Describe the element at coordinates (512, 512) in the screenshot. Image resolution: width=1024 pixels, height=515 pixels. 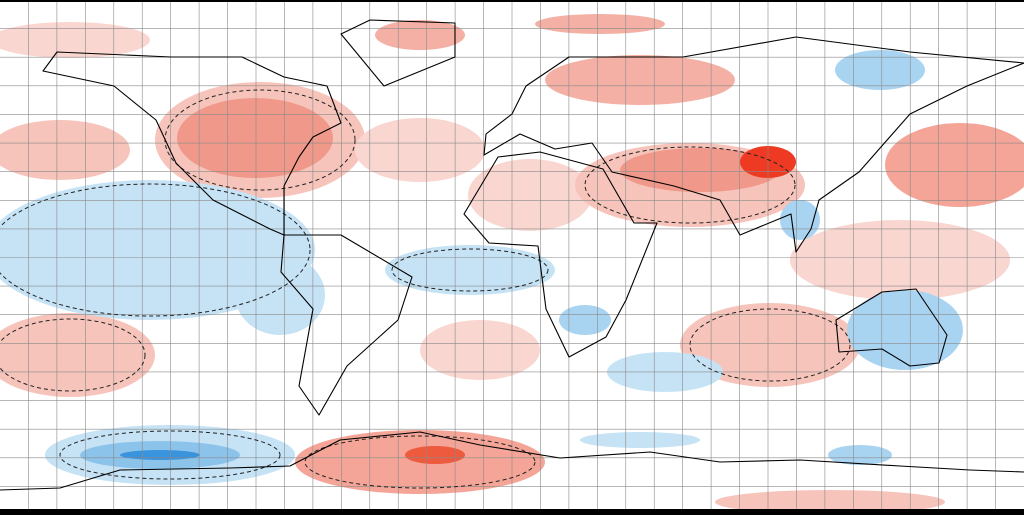
I see `bottom-border` at that location.